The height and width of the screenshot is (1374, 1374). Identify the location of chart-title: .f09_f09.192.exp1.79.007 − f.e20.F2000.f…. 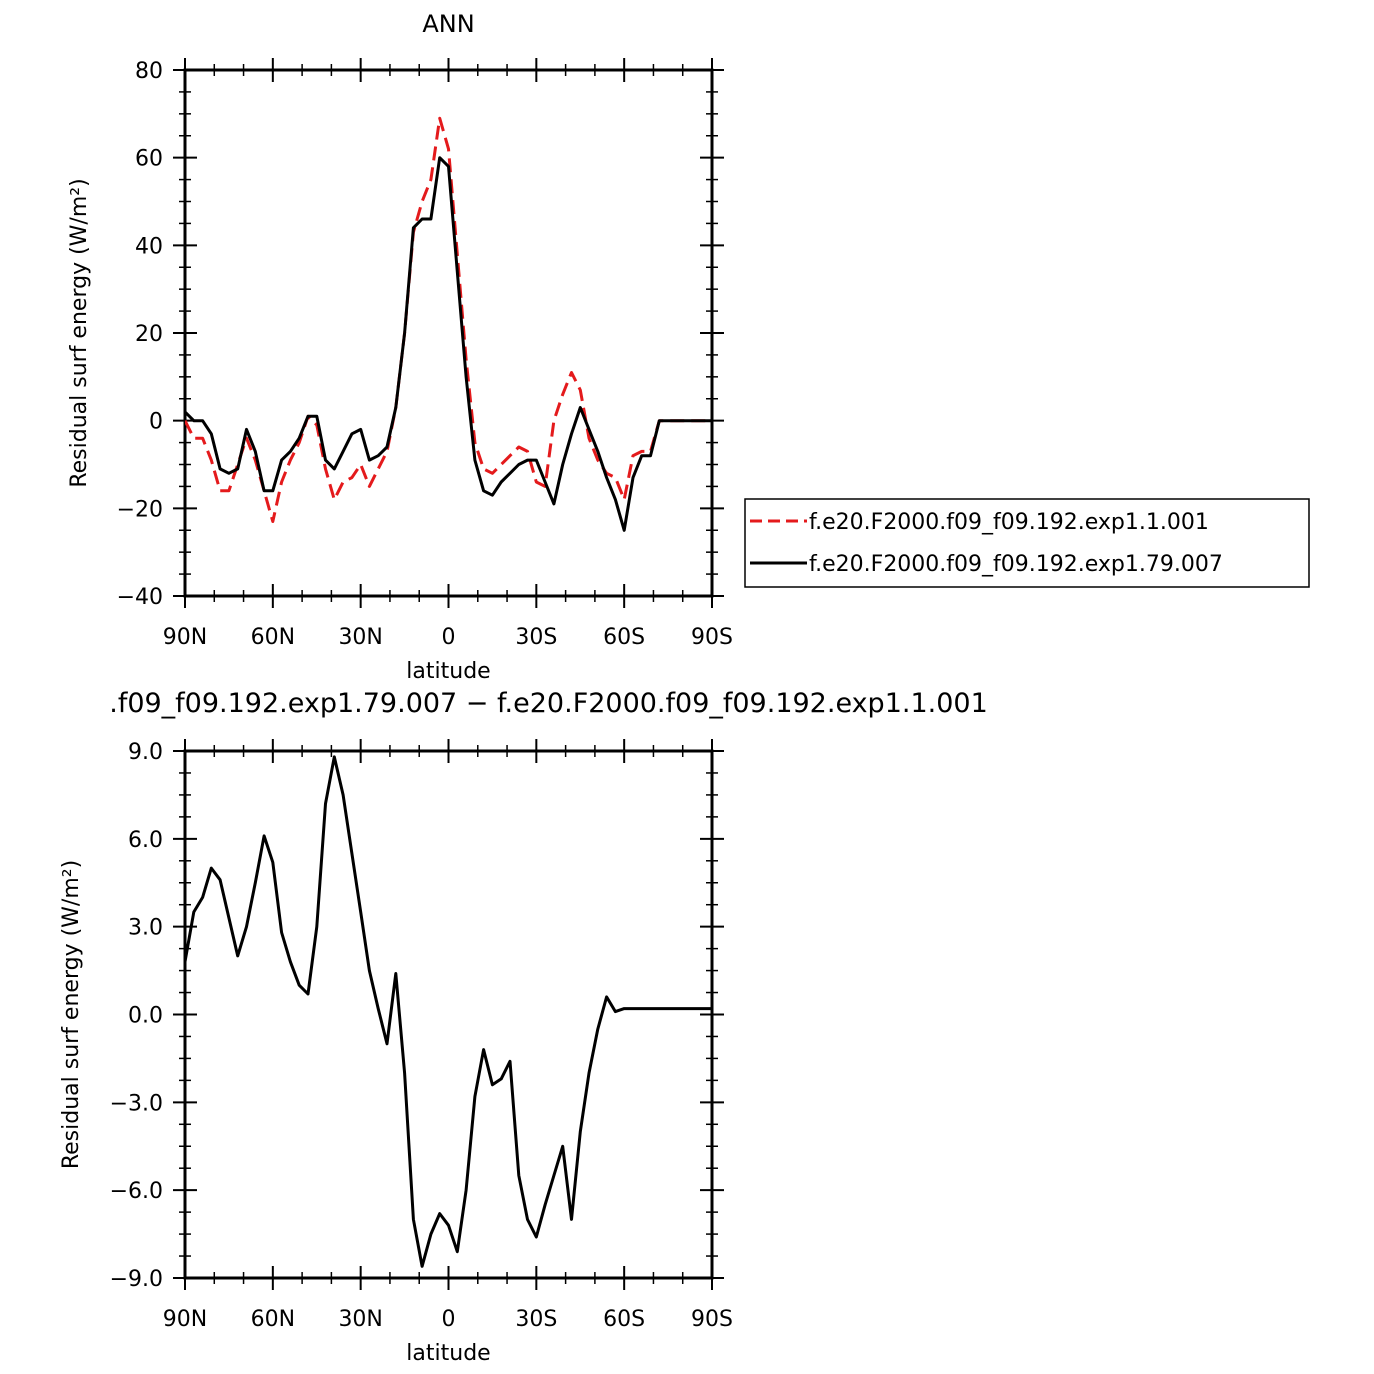
(548, 703).